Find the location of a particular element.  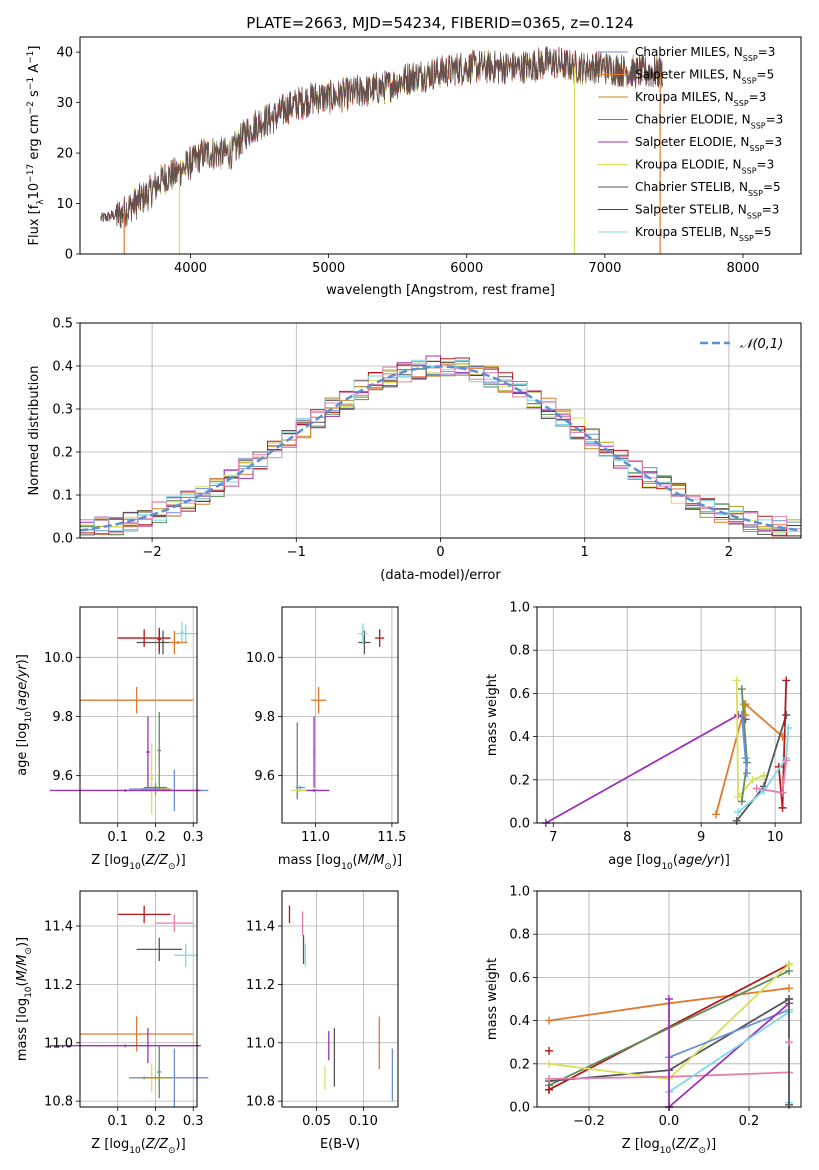

legend-name: Kroupa ELODIE, N is located at coordinates (688, 165).